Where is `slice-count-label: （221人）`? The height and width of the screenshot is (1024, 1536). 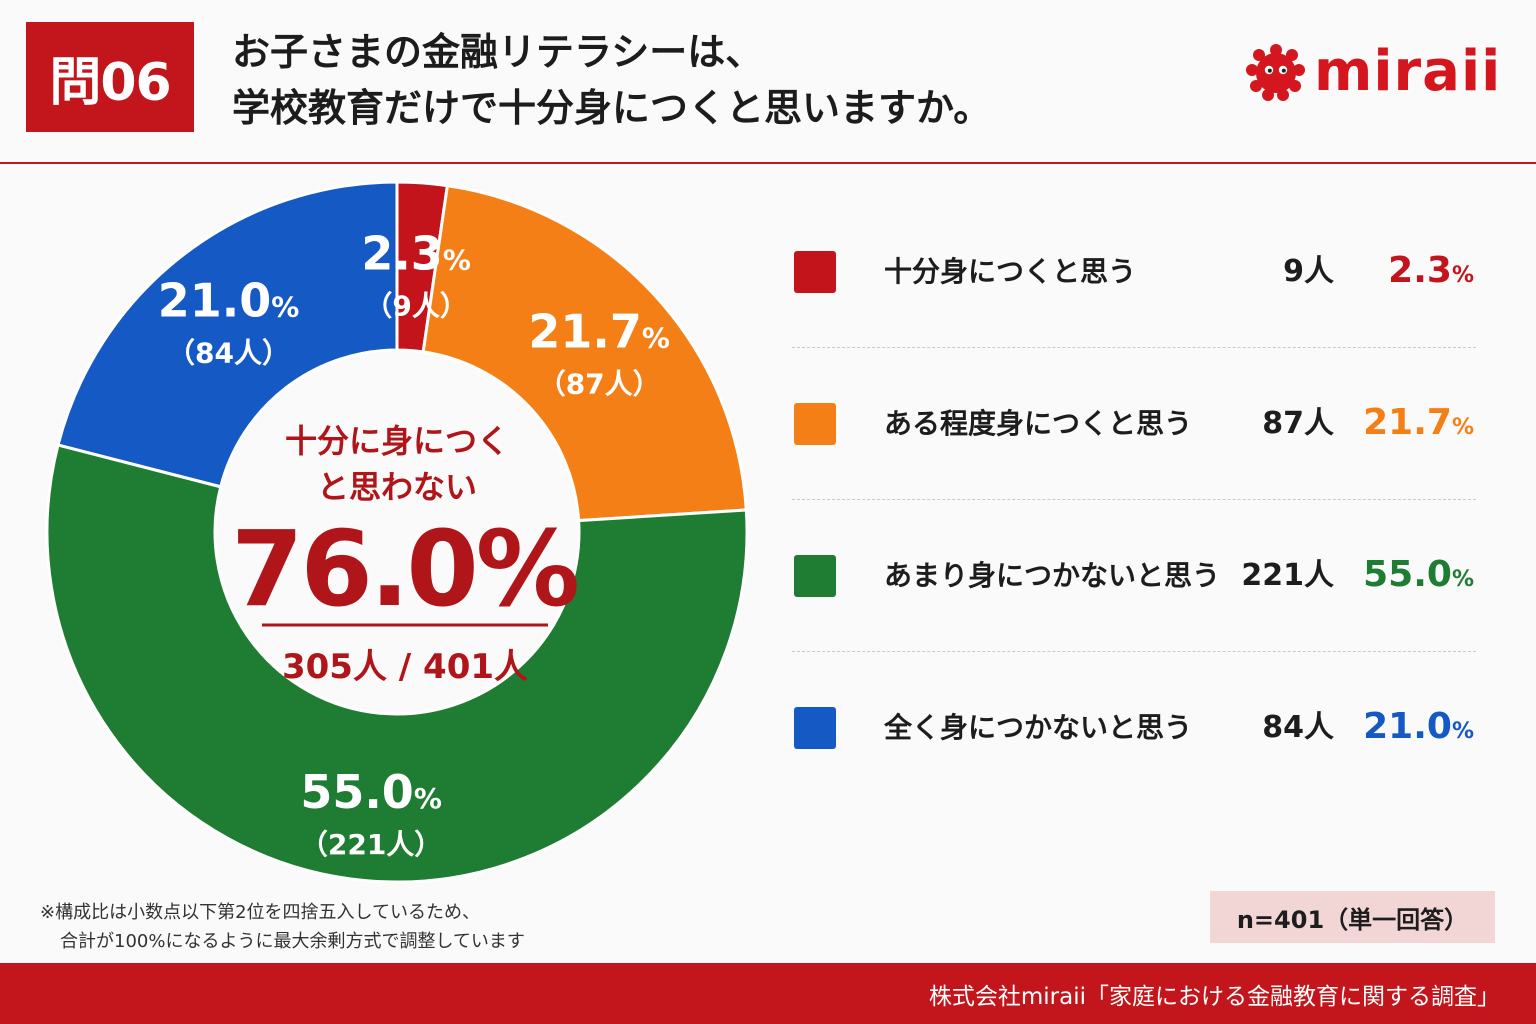 slice-count-label: （221人） is located at coordinates (371, 844).